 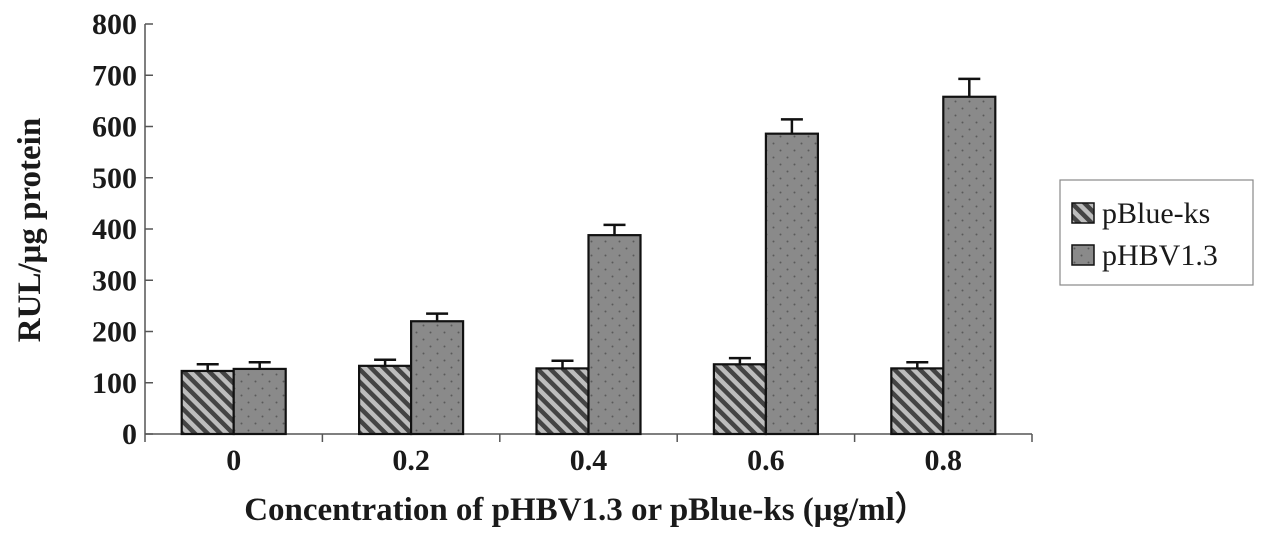 I want to click on y-axis-title: RUL/μg protein, so click(x=30, y=230).